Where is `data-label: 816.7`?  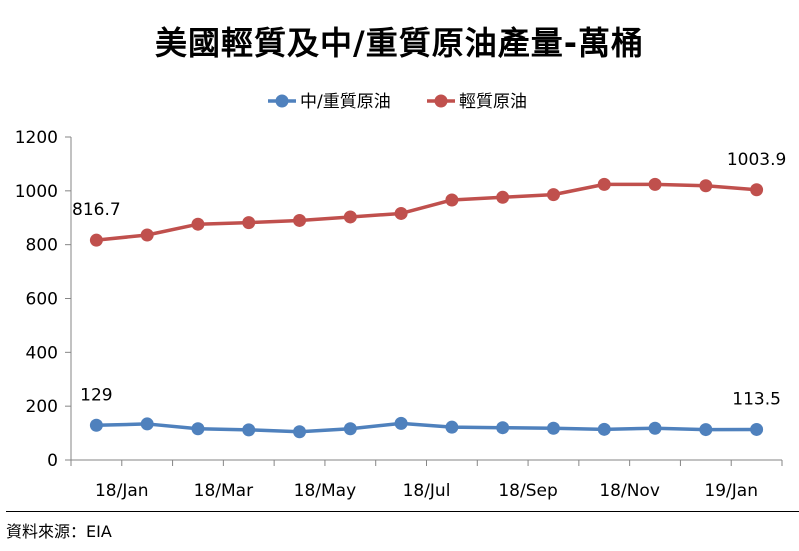
data-label: 816.7 is located at coordinates (96, 210).